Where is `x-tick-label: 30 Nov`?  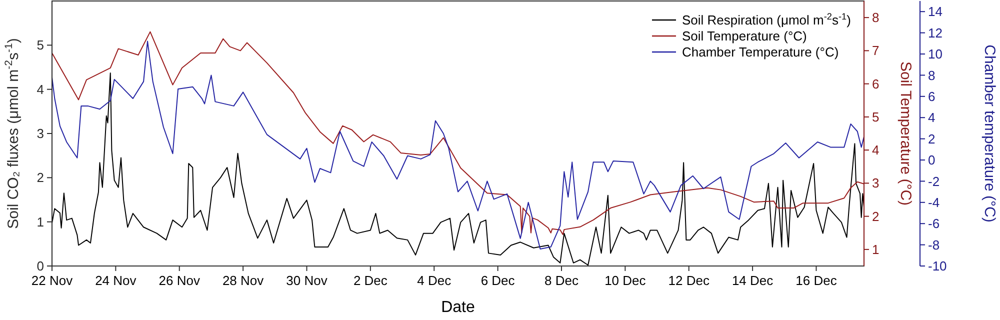 x-tick-label: 30 Nov is located at coordinates (307, 280).